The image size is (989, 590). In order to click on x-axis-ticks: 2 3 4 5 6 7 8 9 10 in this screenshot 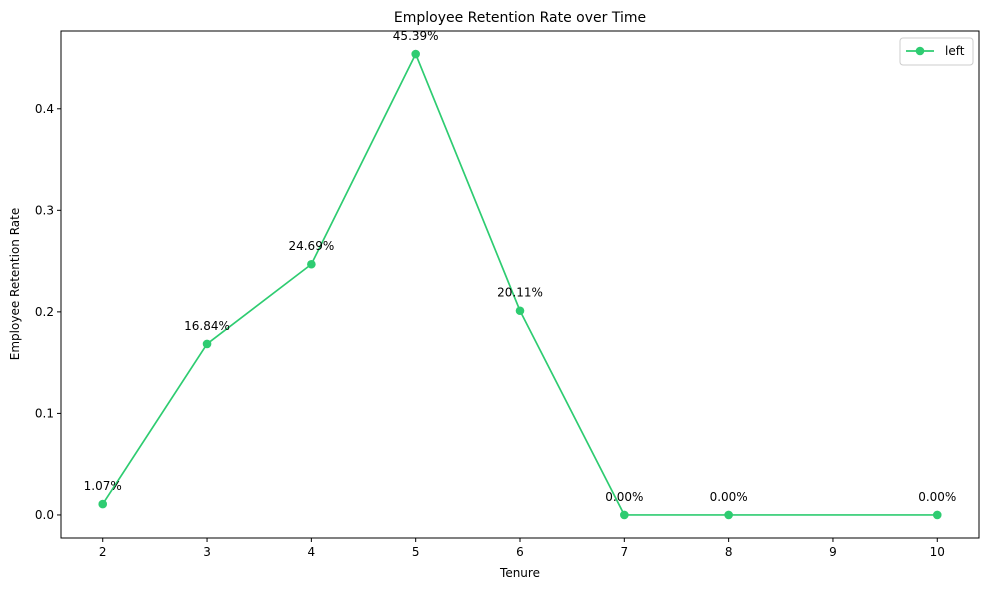, I will do `click(522, 548)`.